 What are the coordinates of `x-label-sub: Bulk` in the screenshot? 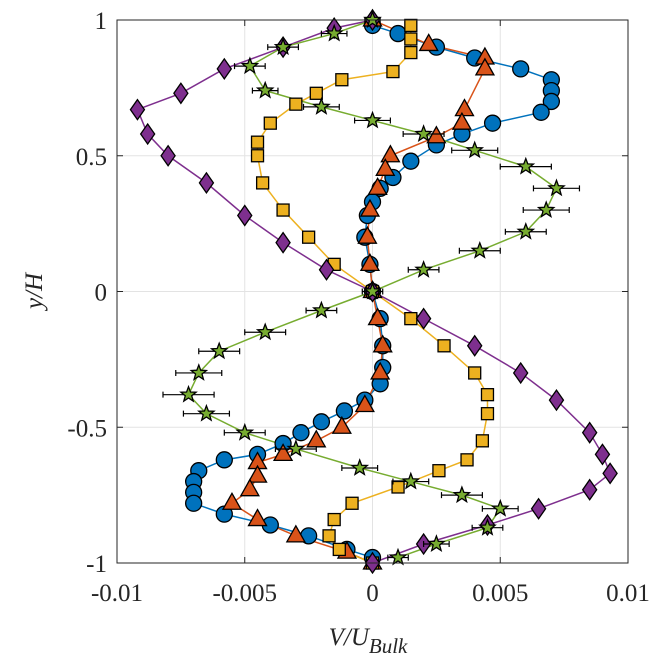 It's located at (388, 646).